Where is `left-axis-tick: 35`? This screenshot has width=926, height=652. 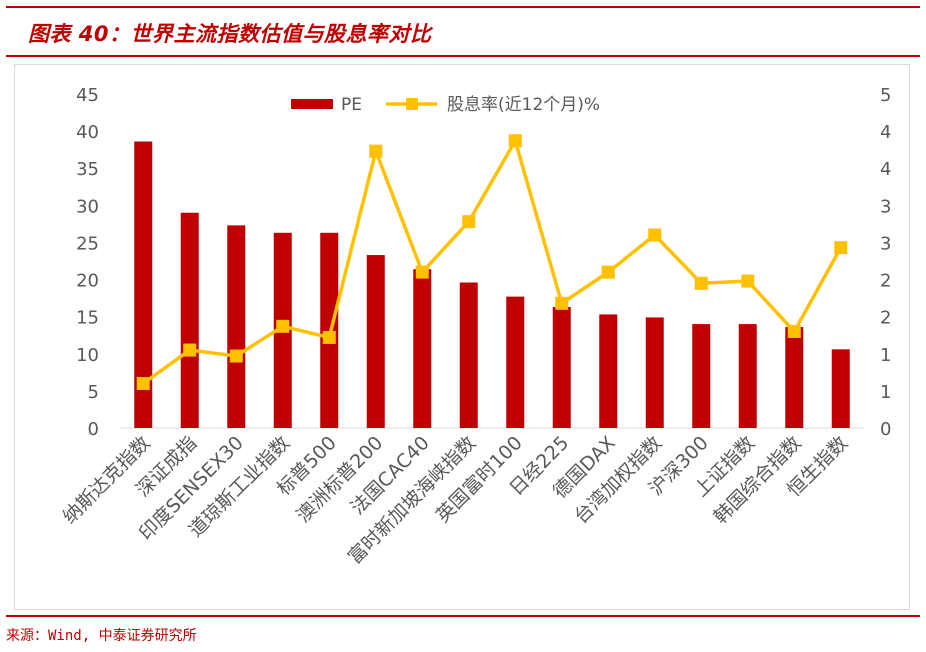 left-axis-tick: 35 is located at coordinates (87, 169).